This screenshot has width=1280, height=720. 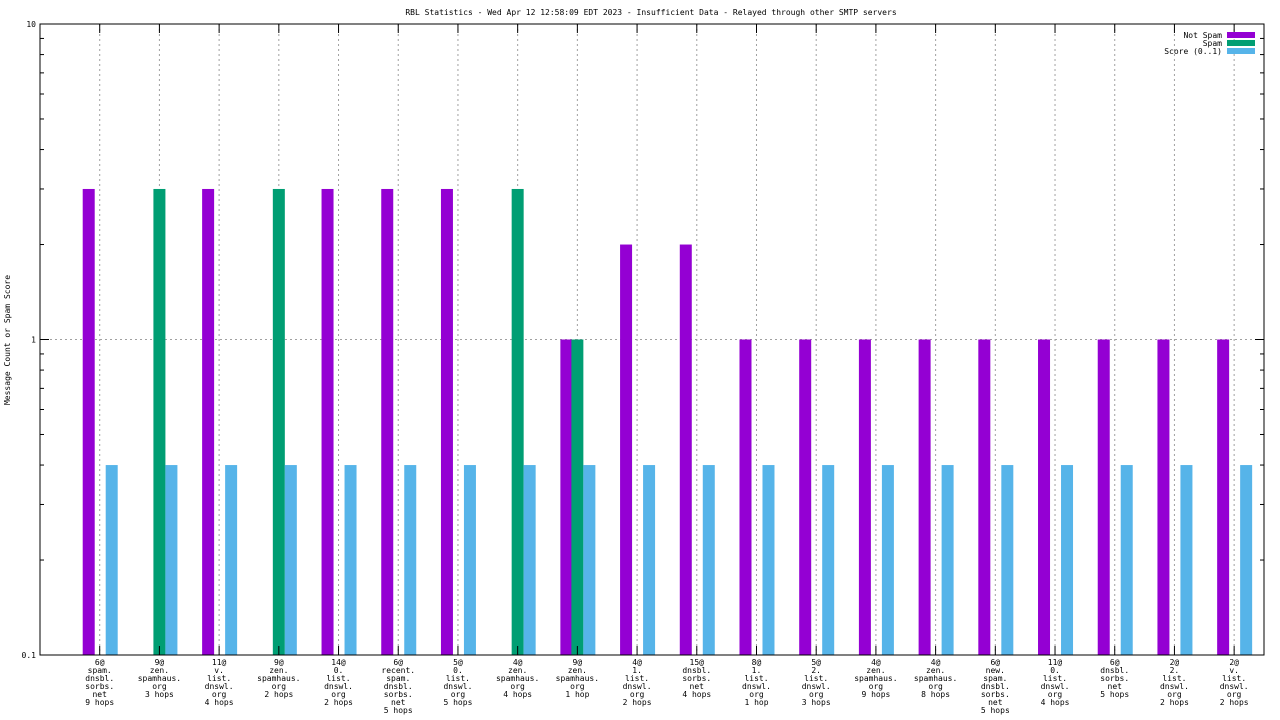 I want to click on x-tick-label-line: 9@, so click(x=160, y=662).